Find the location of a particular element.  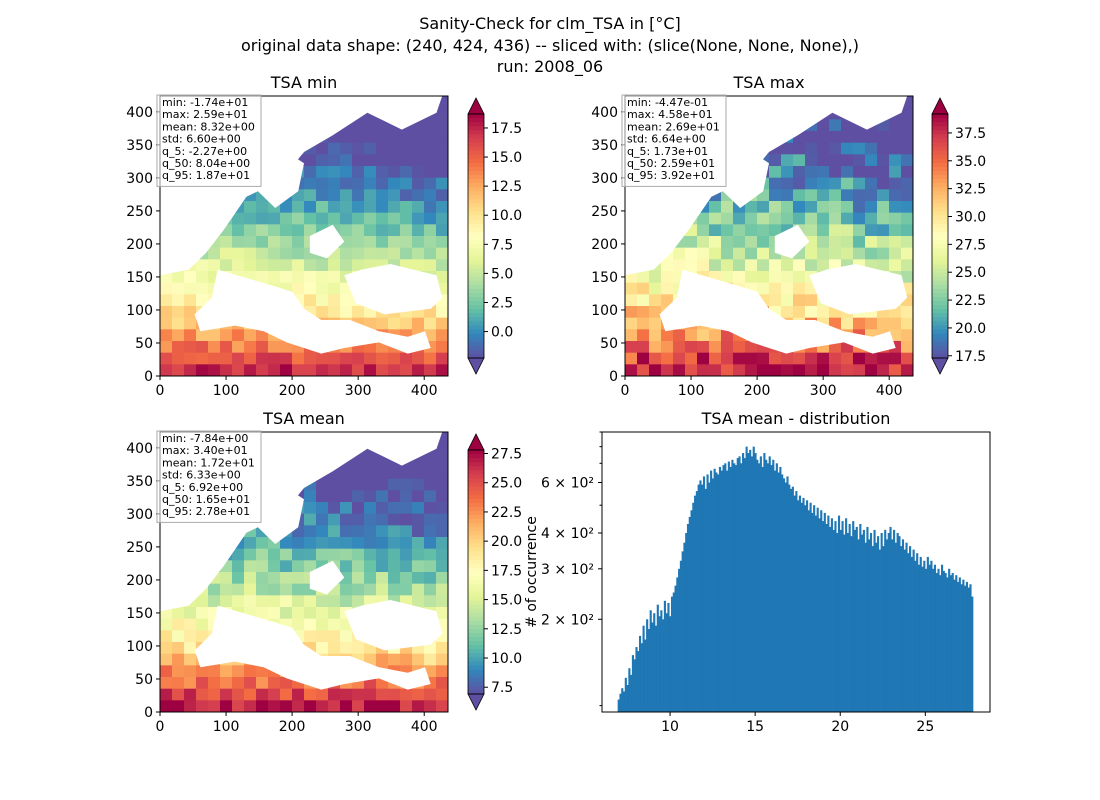

colorbar-tick-label: 2.5 is located at coordinates (502, 303).